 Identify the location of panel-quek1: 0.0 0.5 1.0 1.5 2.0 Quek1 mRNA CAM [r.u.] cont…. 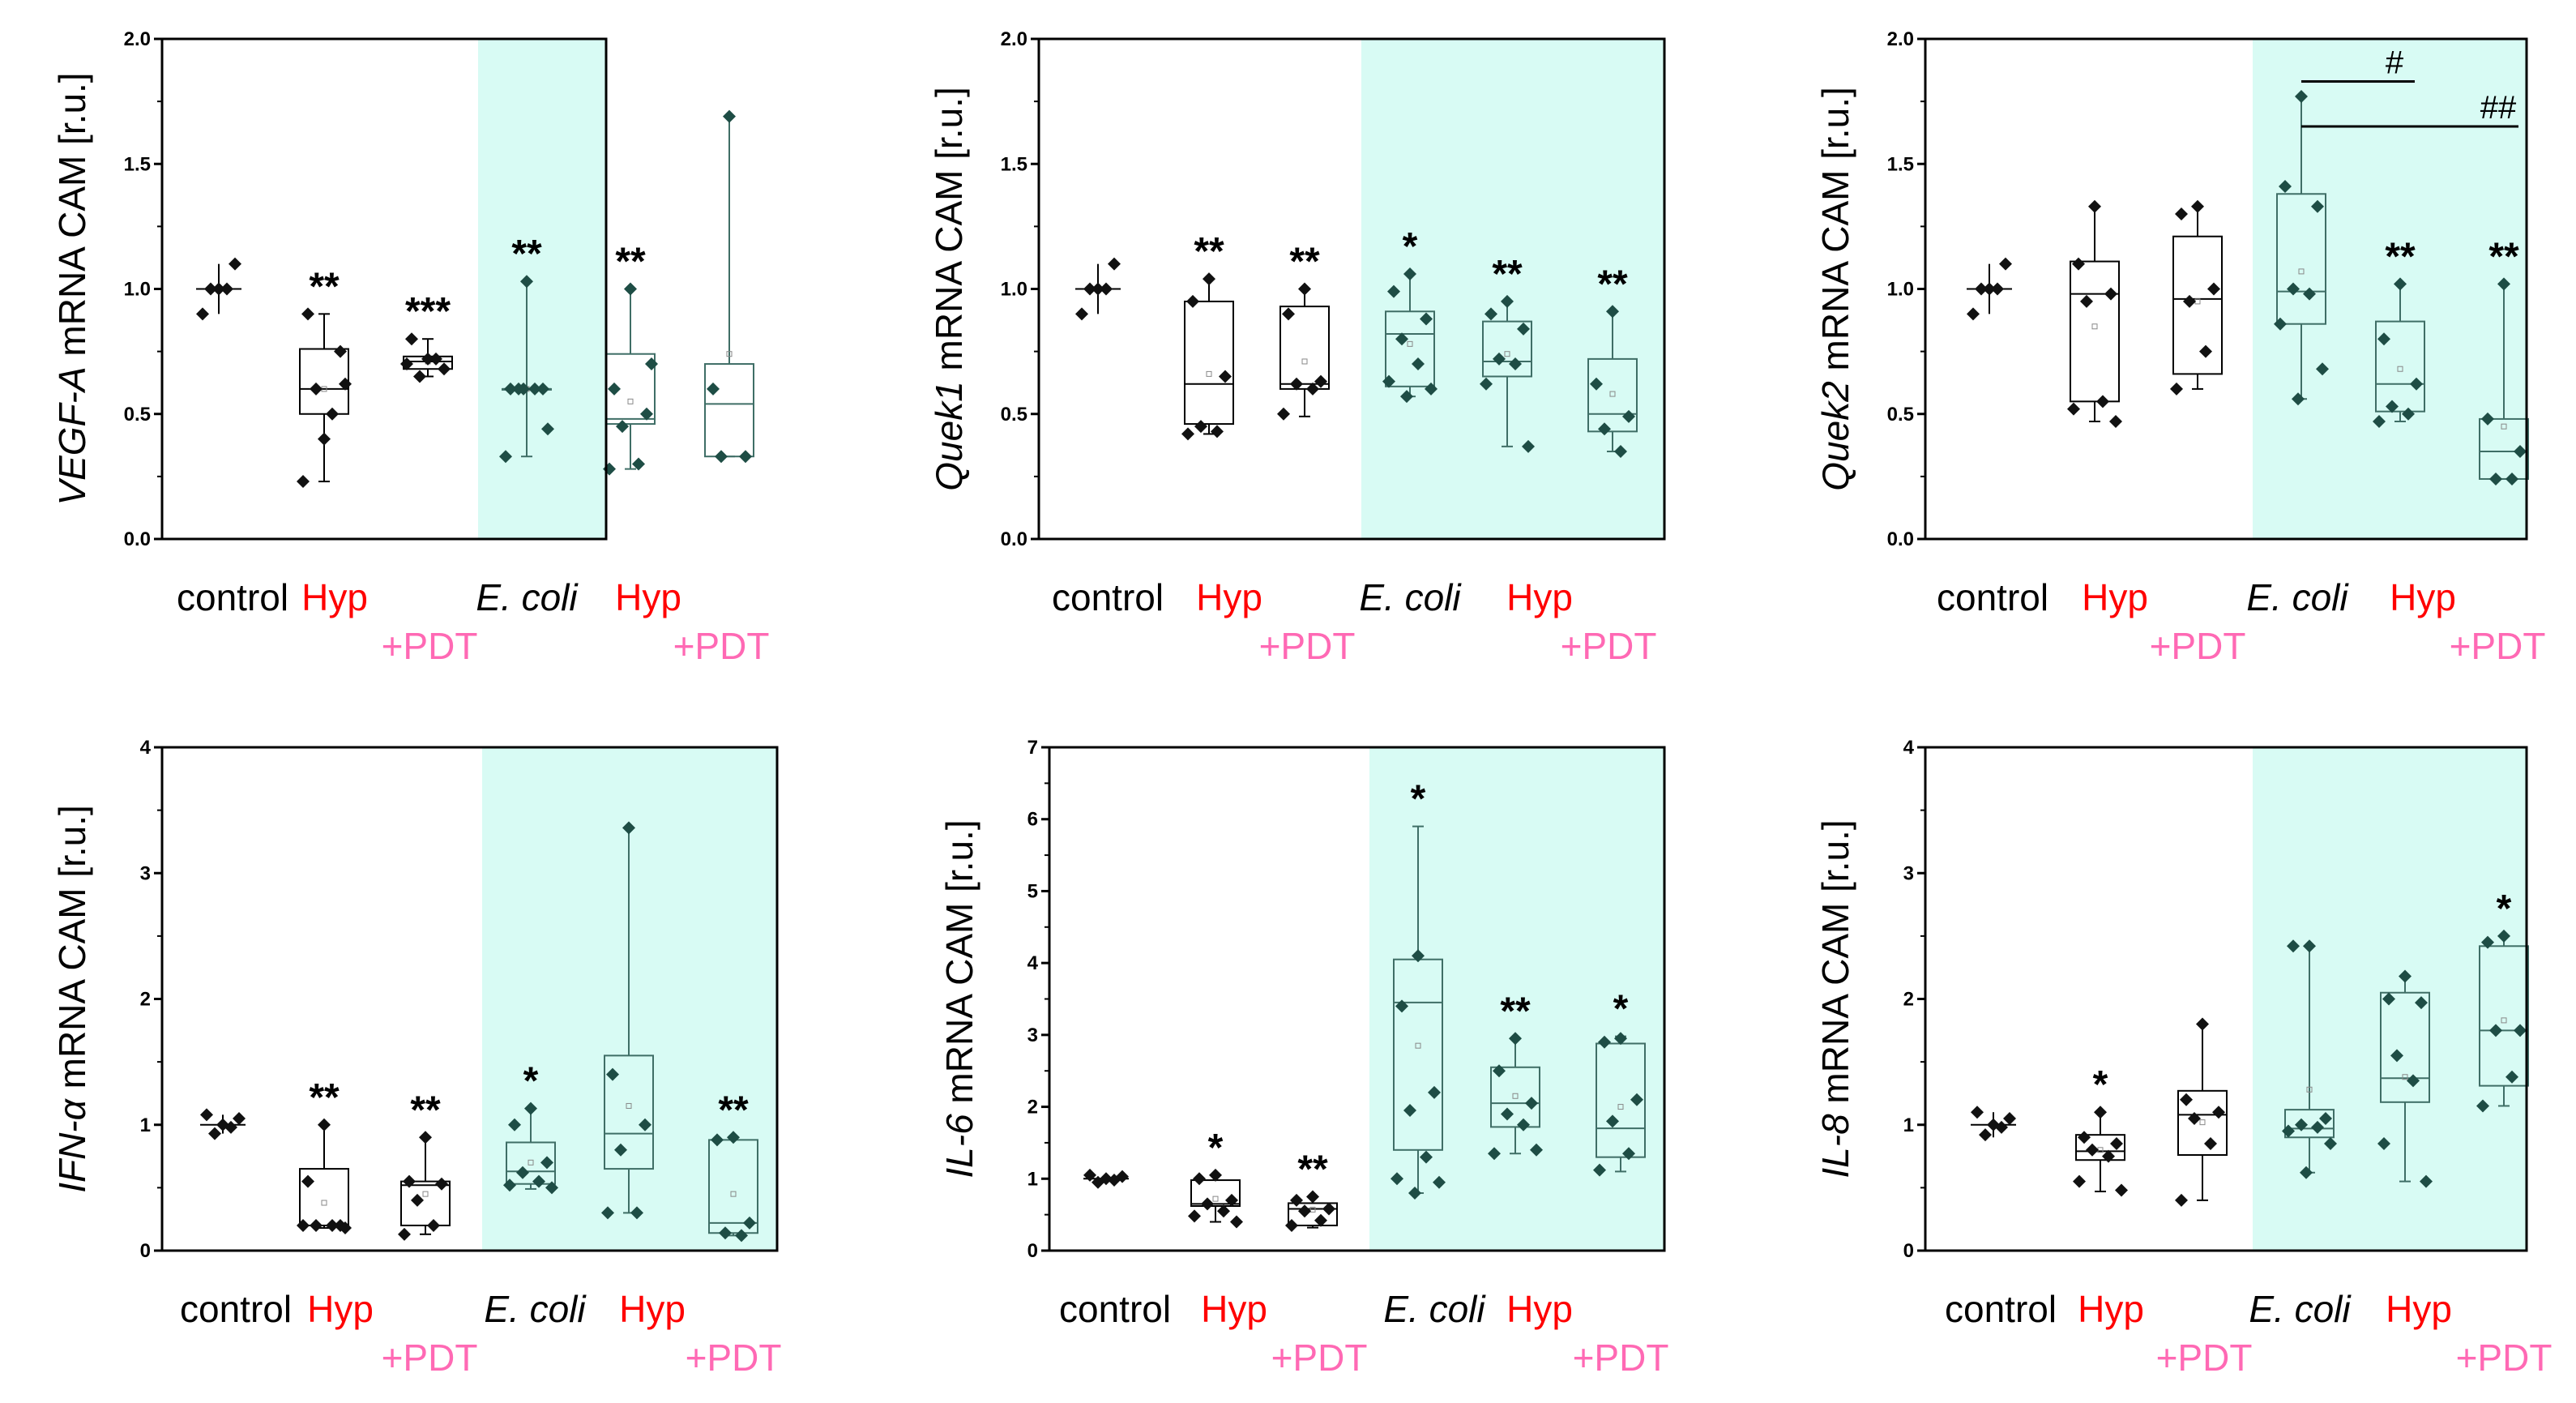
(1297, 348).